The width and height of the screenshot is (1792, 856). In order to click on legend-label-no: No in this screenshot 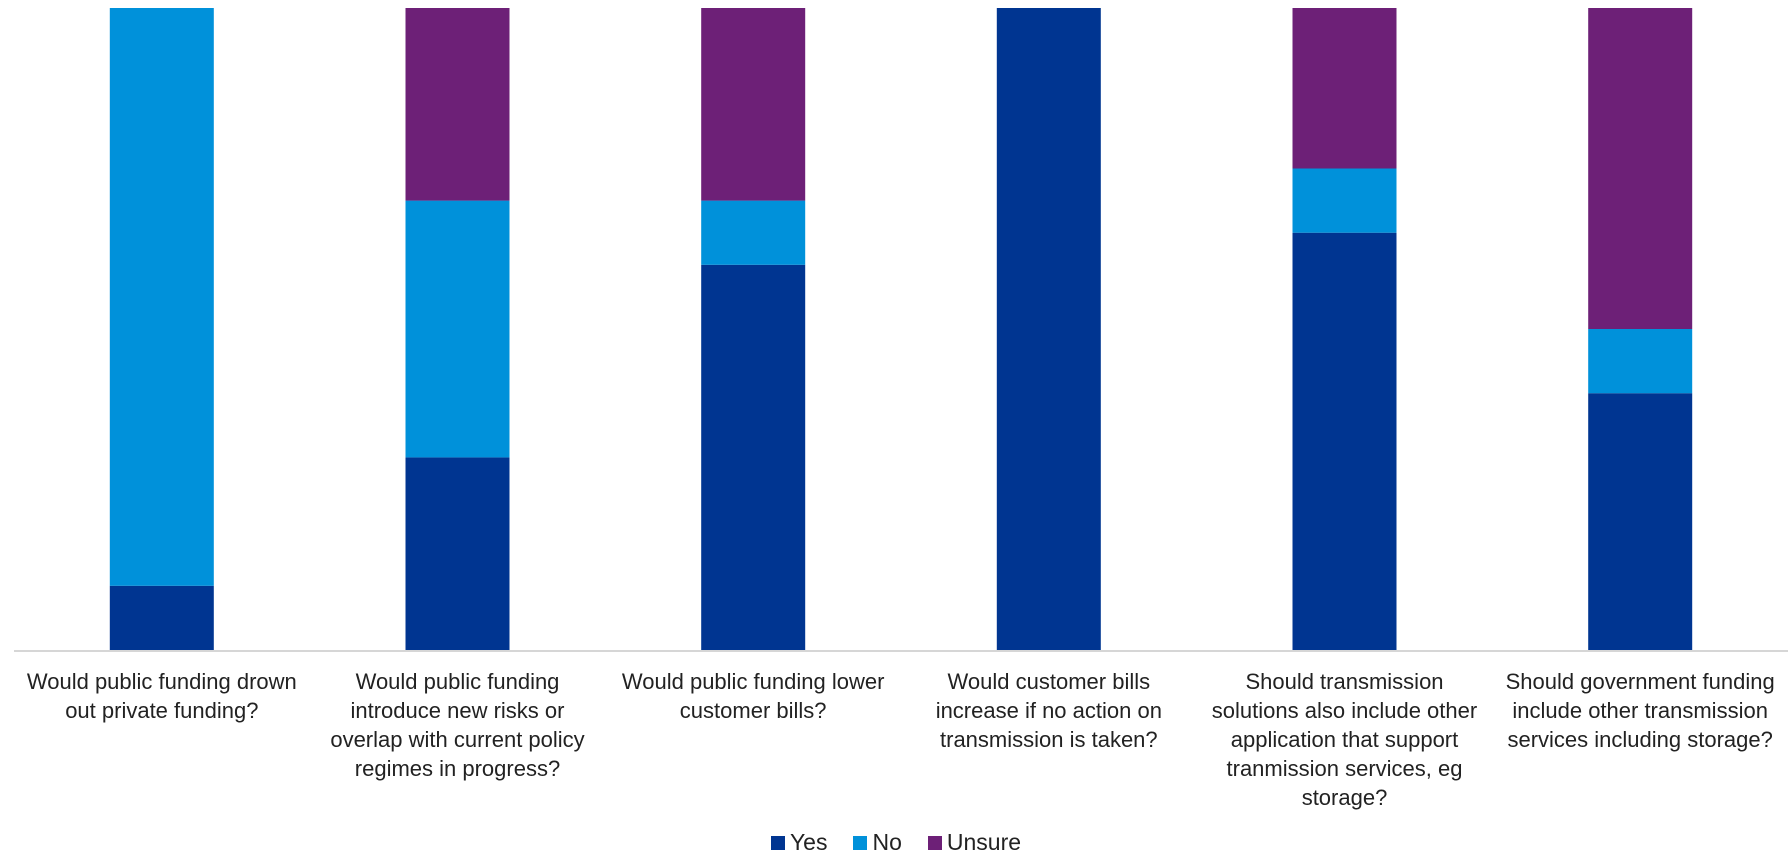, I will do `click(887, 842)`.